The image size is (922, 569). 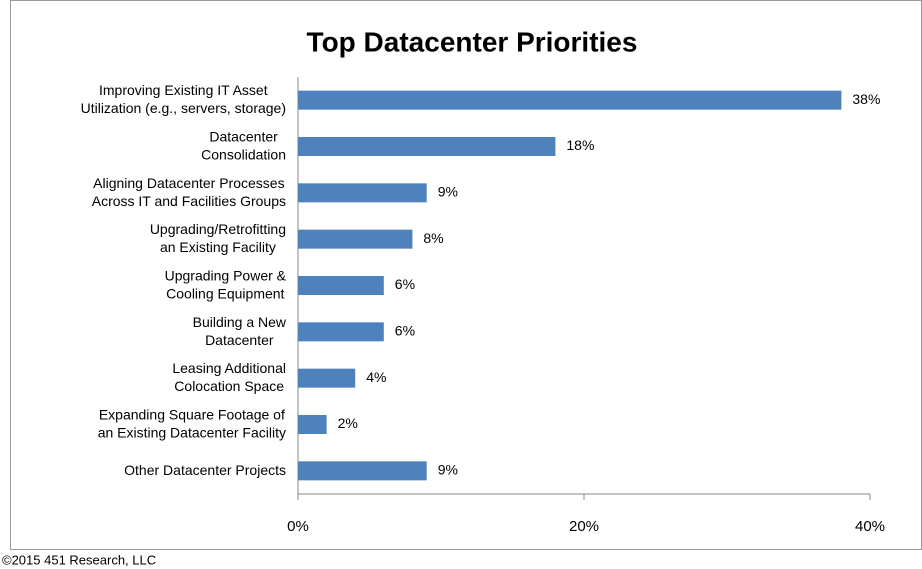 What do you see at coordinates (376, 377) in the screenshot?
I see `value-label: 4%` at bounding box center [376, 377].